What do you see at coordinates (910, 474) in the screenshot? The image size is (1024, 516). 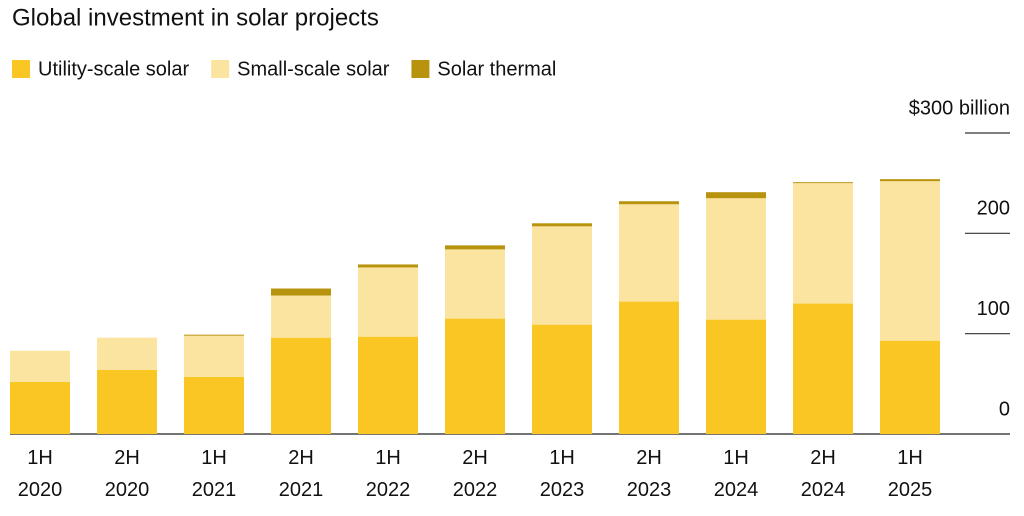 I see `x-tick-label: 1H 2025` at bounding box center [910, 474].